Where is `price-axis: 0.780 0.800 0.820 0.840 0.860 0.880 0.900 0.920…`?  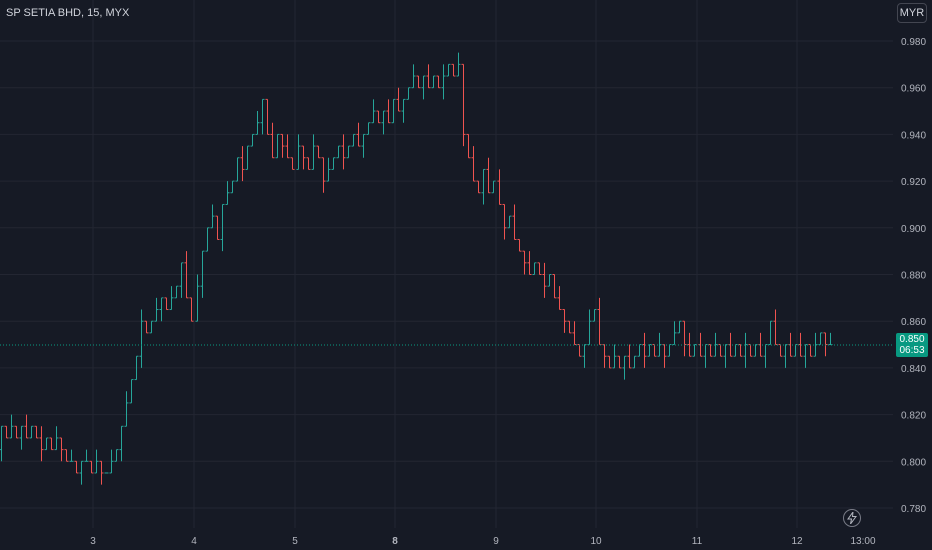
price-axis: 0.780 0.800 0.820 0.840 0.860 0.880 0.900 0.920… is located at coordinates (913, 276).